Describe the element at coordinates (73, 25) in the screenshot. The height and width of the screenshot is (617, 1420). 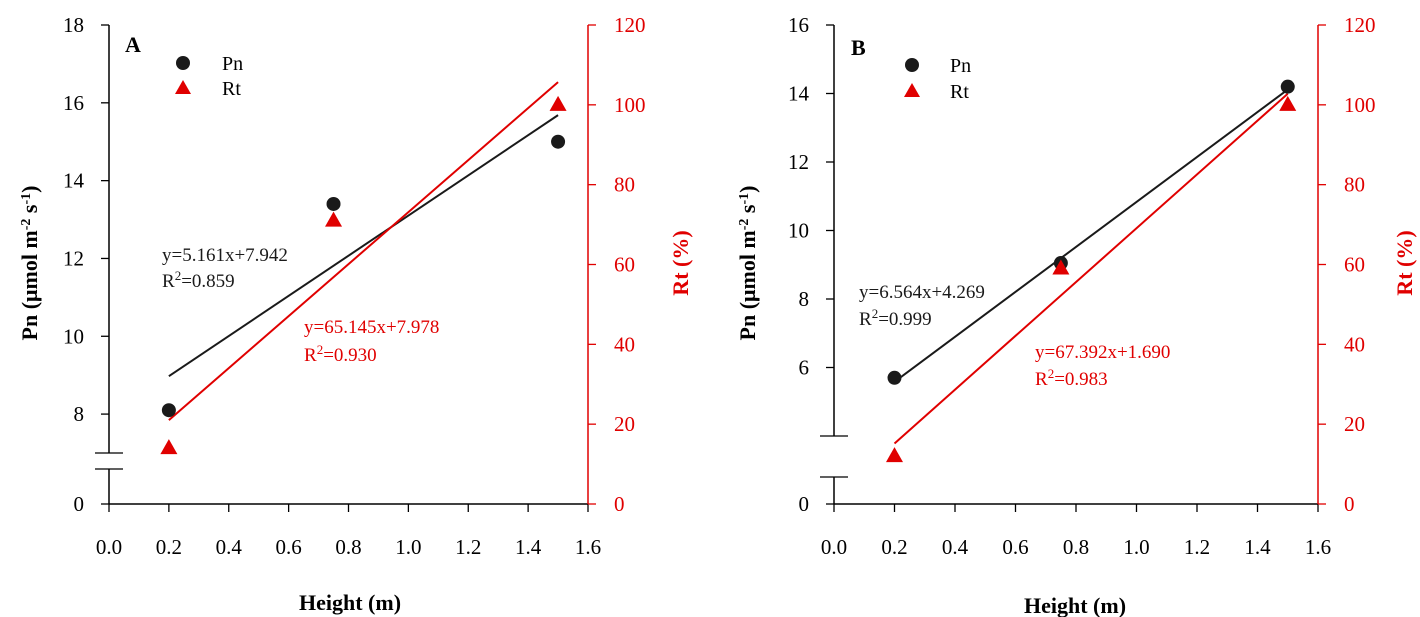
I see `y-tick-label: 18` at that location.